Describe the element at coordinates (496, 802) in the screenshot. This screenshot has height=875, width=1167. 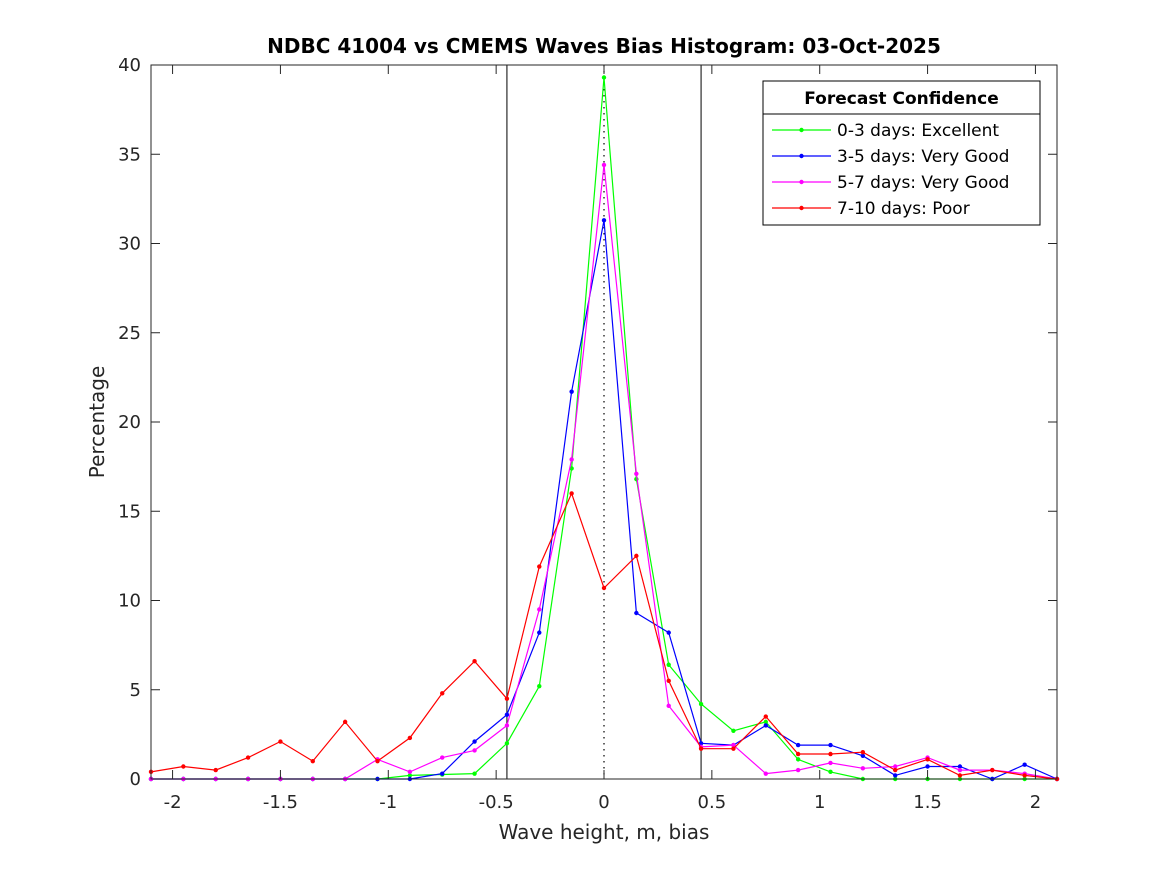
I see `x-tick-label: -0.5` at that location.